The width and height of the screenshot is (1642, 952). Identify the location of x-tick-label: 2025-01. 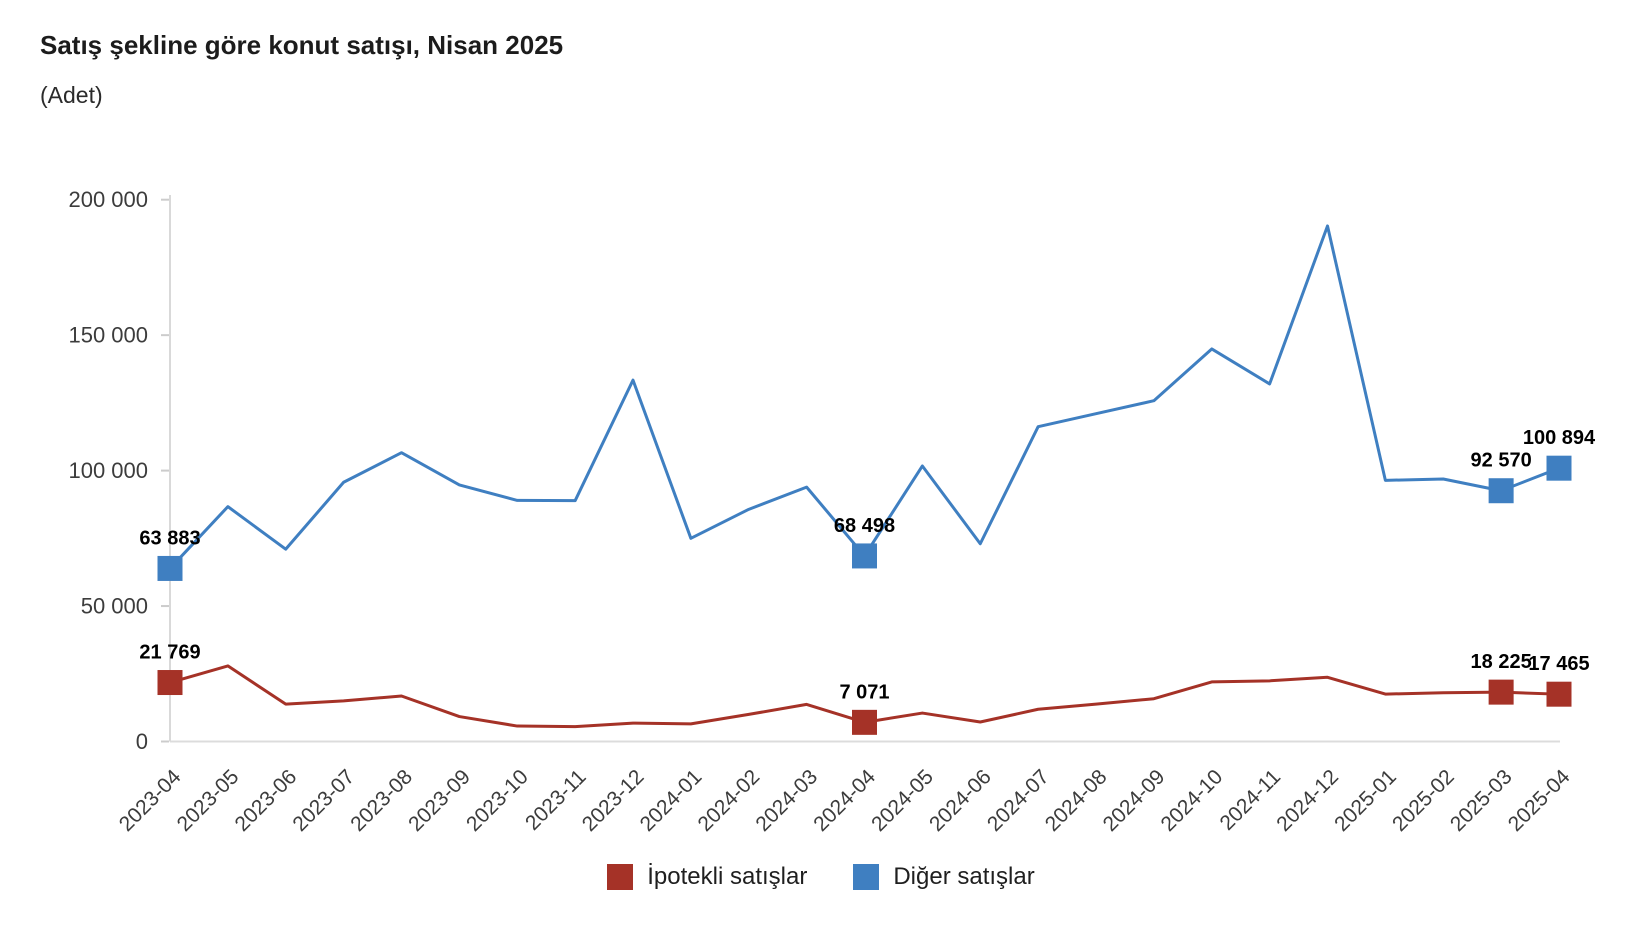
(1365, 800).